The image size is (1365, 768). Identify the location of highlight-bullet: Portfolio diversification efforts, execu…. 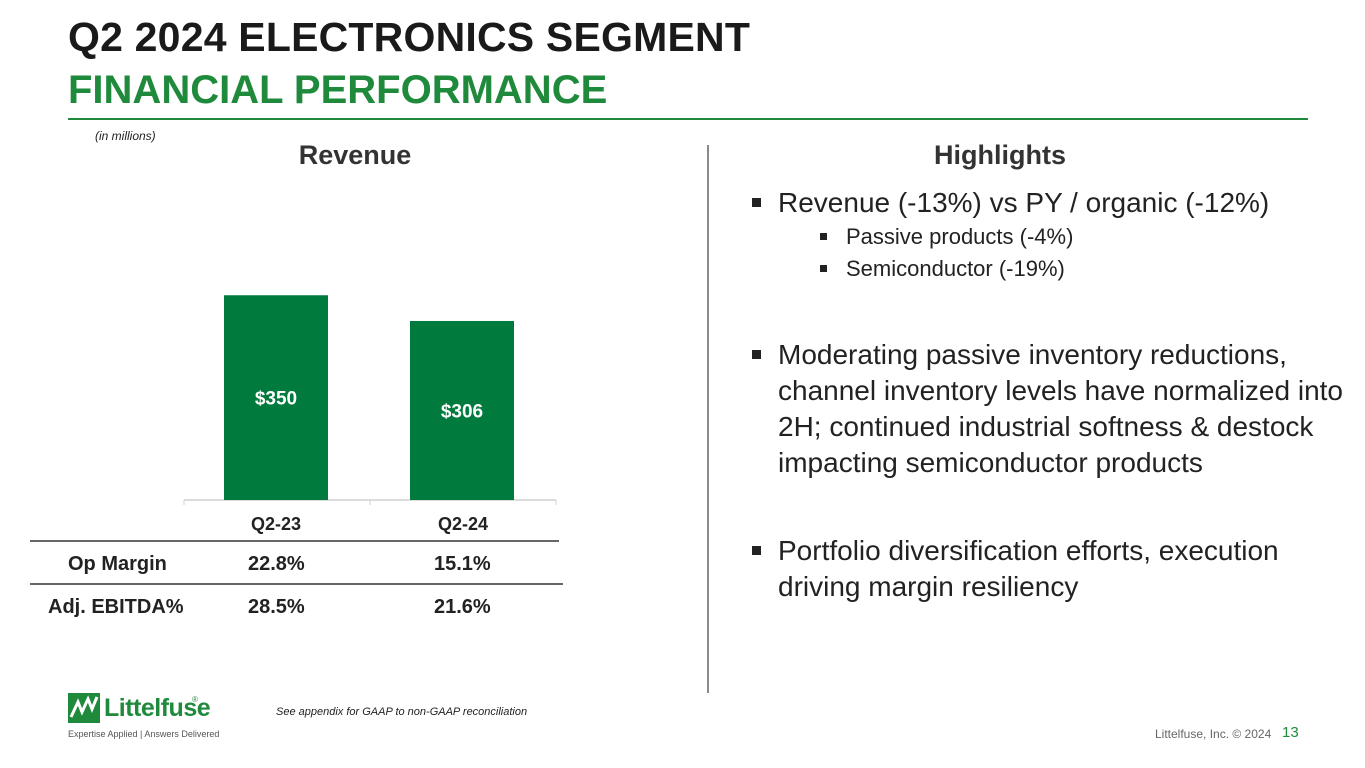
(1052, 569).